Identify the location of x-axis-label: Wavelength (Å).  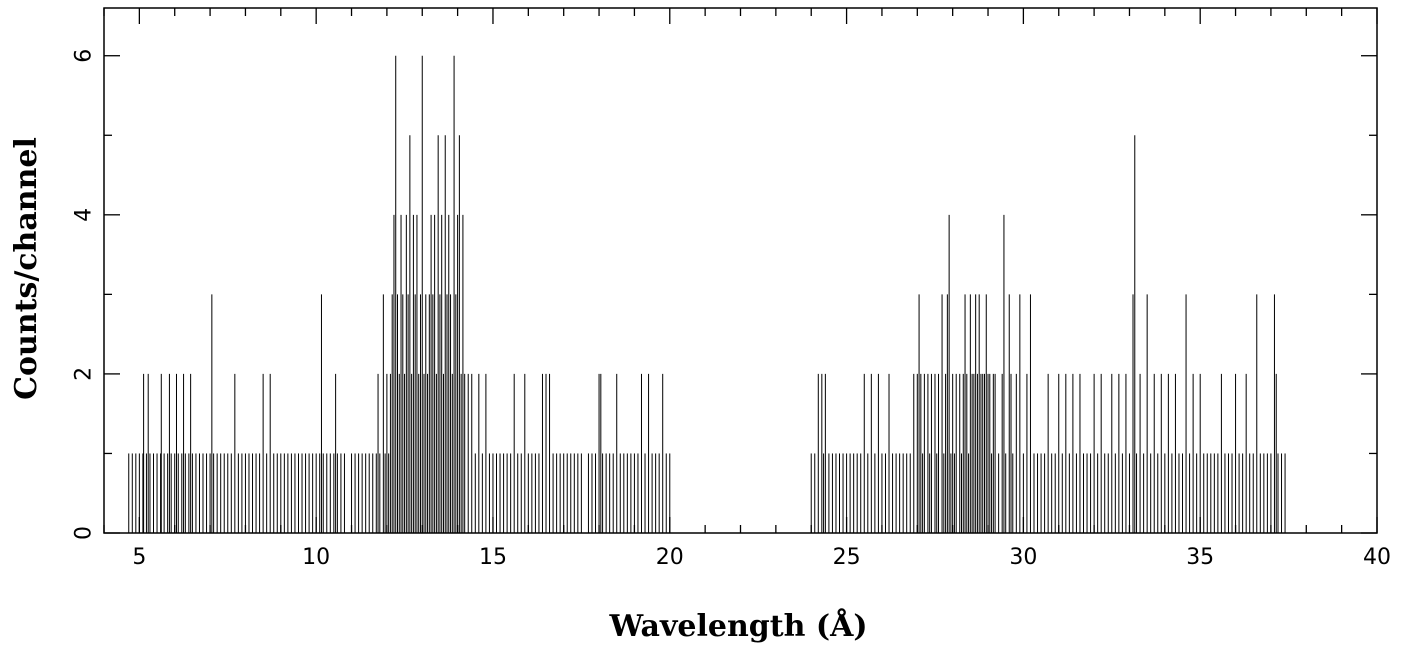
(737, 626).